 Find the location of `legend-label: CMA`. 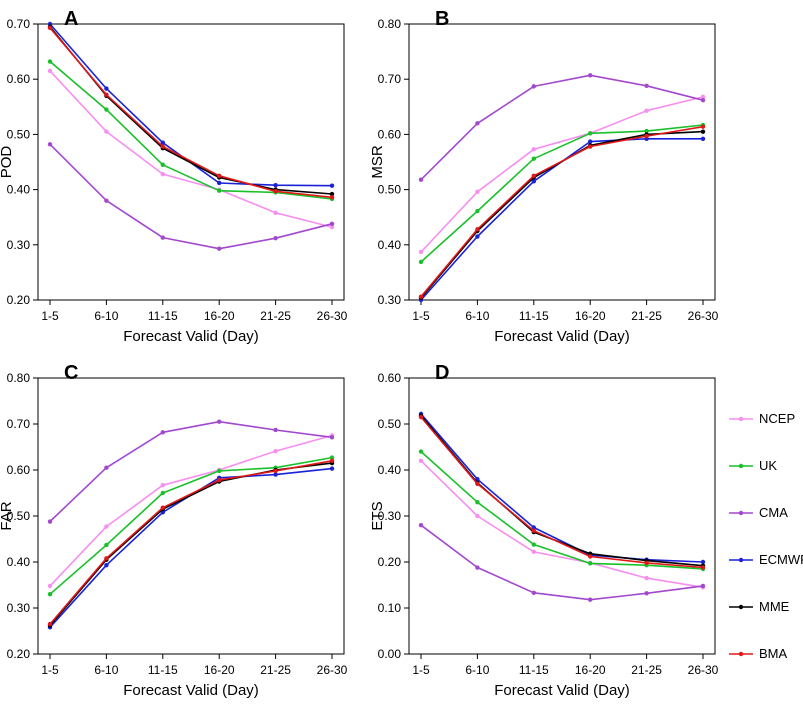

legend-label: CMA is located at coordinates (773, 512).